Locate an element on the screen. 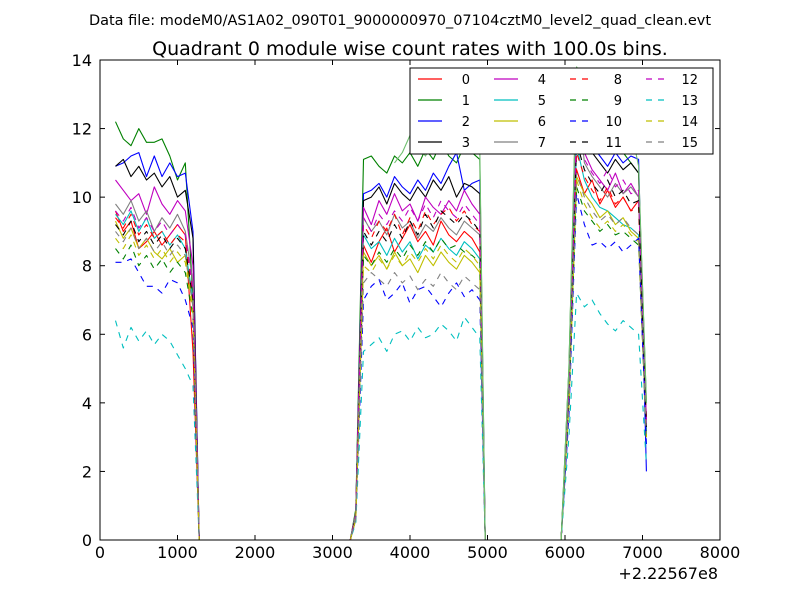 This screenshot has height=600, width=800. legend-label-12: 12 is located at coordinates (689, 80).